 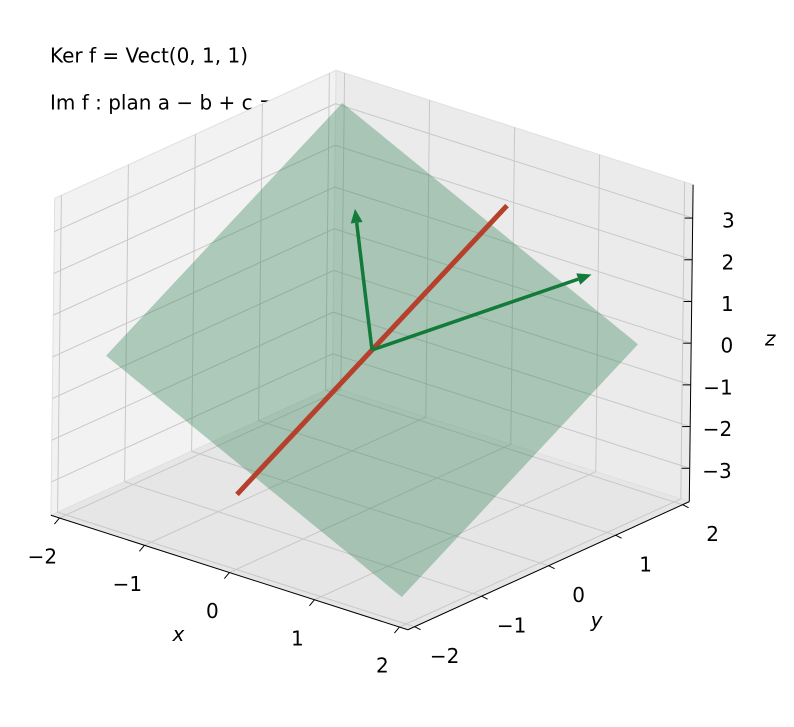 I want to click on z-tick-label: −1, so click(x=717, y=387).